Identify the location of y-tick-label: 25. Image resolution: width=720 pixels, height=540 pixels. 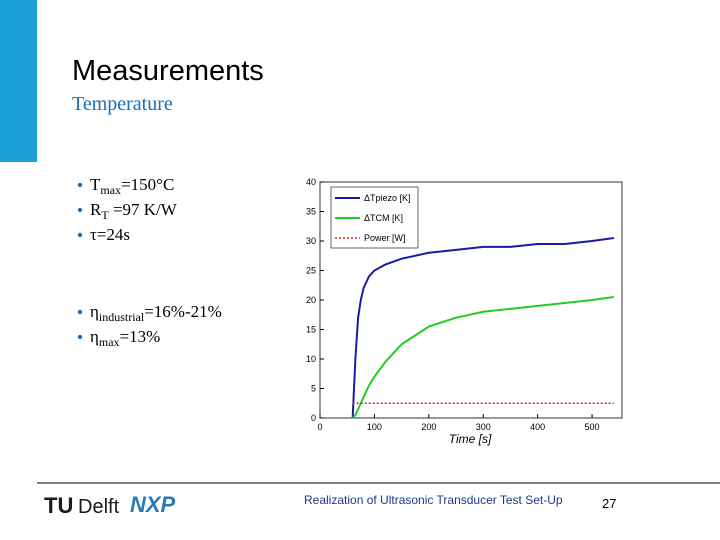
(311, 271).